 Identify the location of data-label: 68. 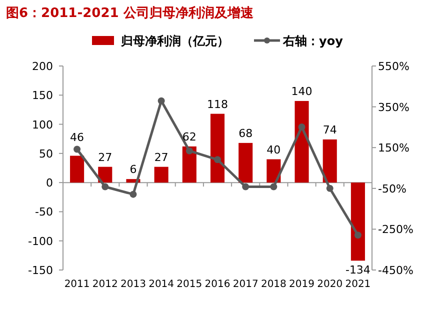
(245, 133).